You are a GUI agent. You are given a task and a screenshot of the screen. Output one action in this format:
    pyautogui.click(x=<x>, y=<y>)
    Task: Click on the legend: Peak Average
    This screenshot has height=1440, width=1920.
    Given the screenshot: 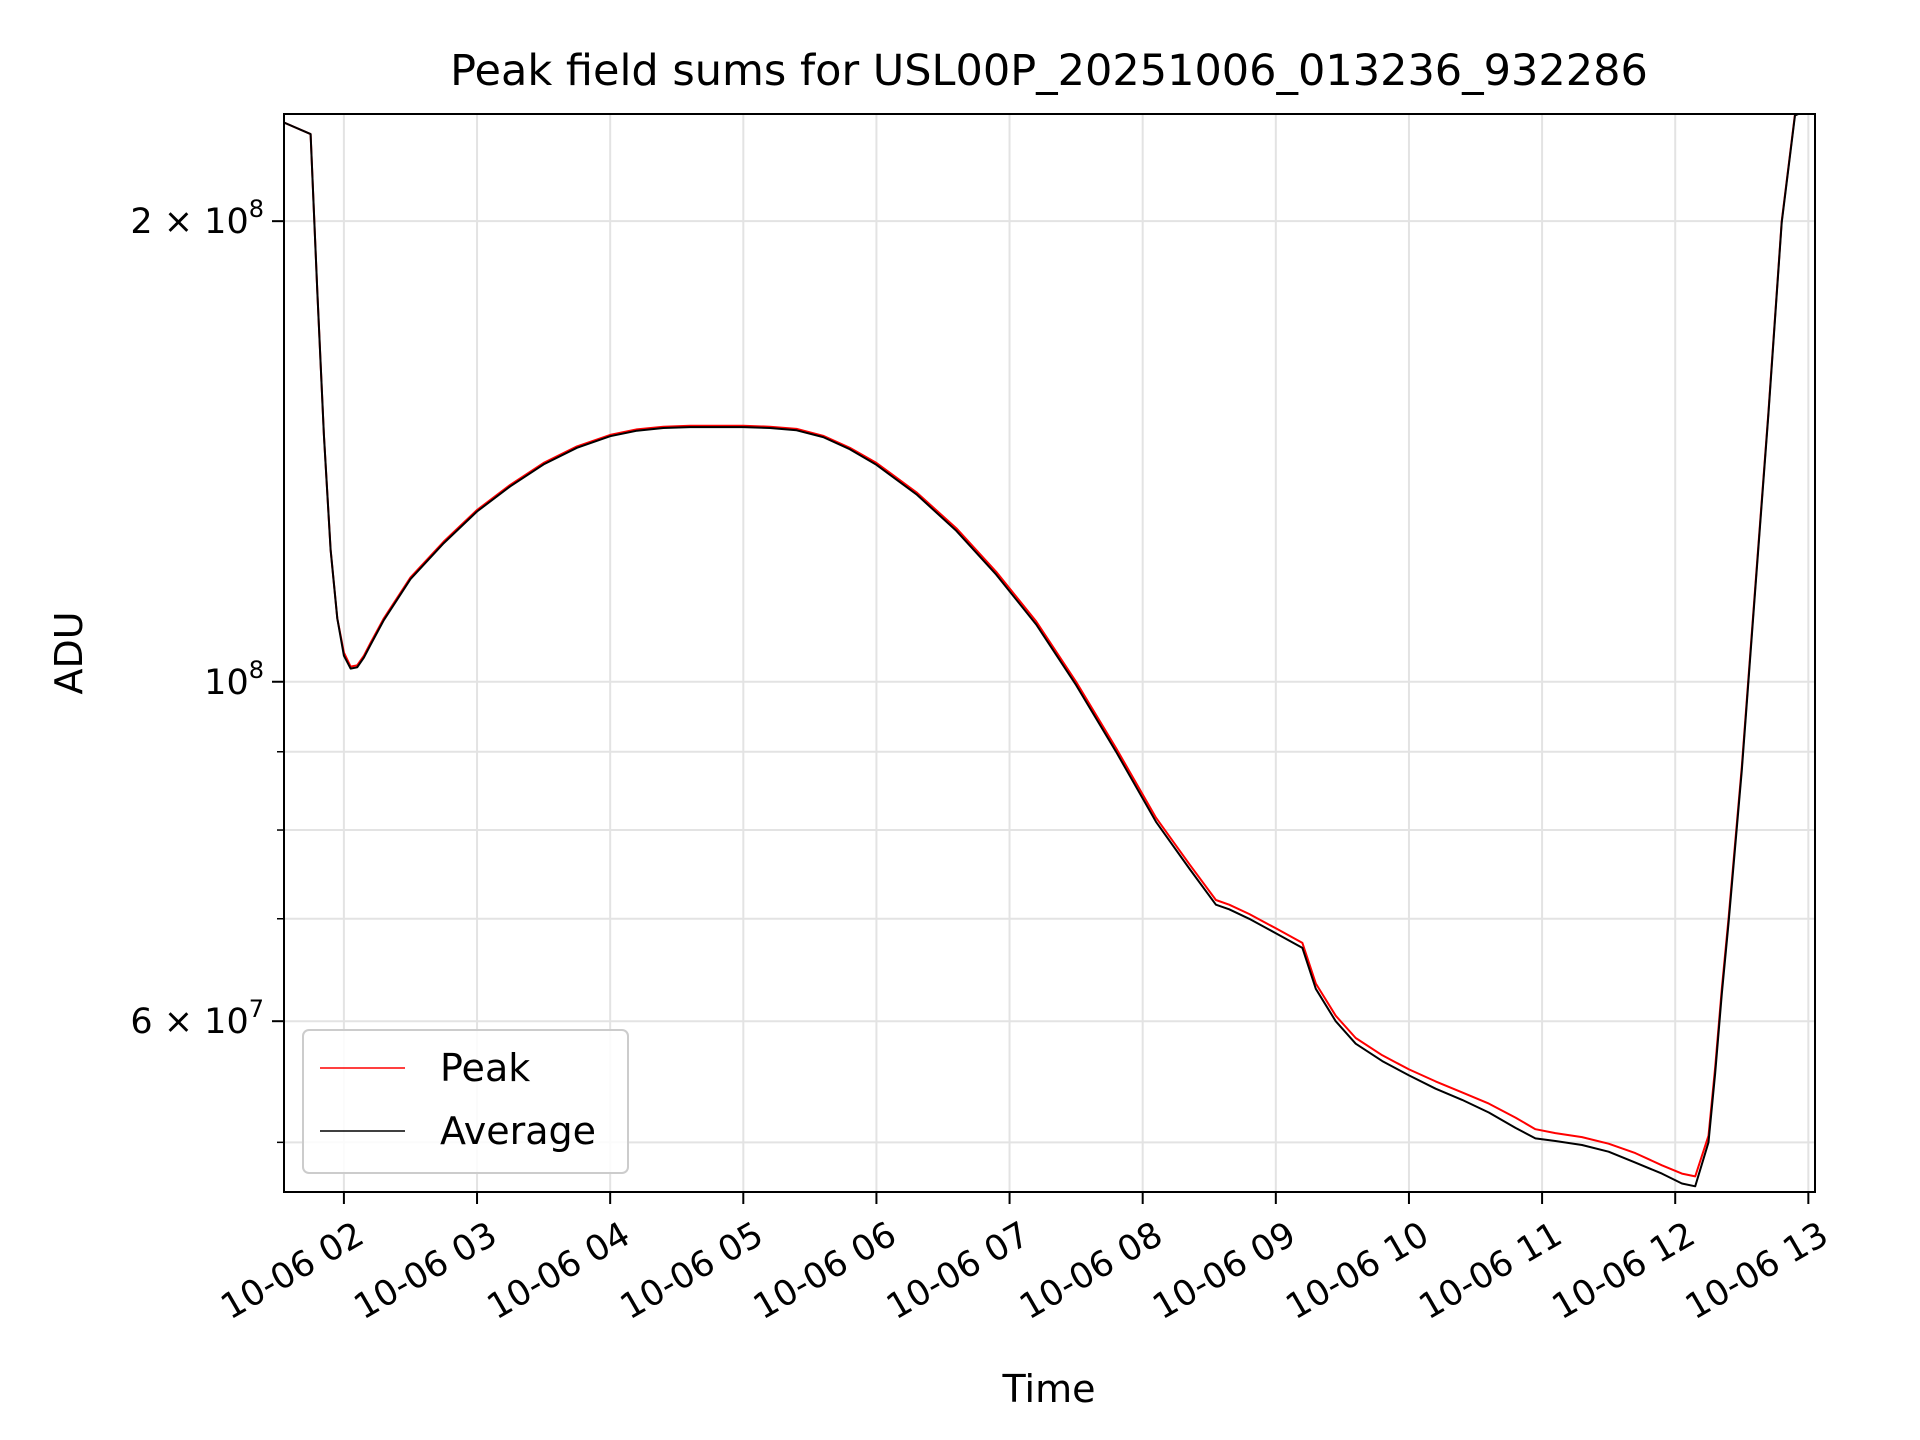 What is the action you would take?
    pyautogui.click(x=465, y=1101)
    